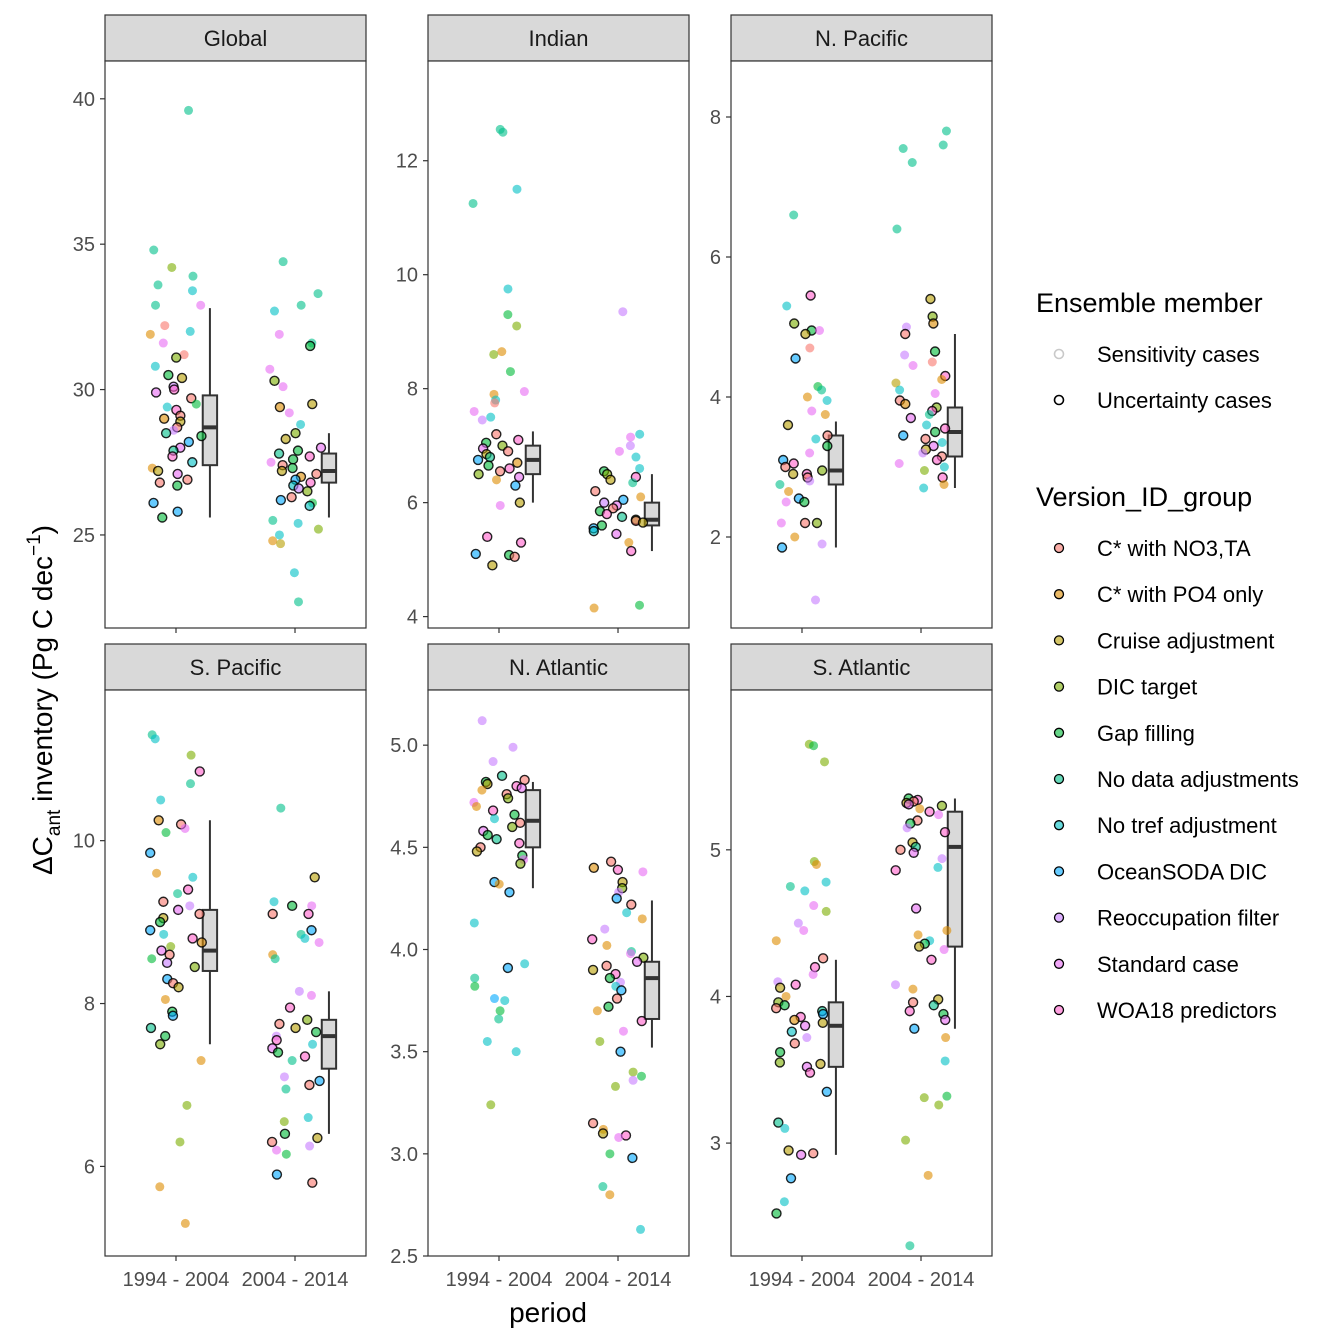 This screenshot has width=1344, height=1344. I want to click on y-tick-label: 6, so click(715, 258).